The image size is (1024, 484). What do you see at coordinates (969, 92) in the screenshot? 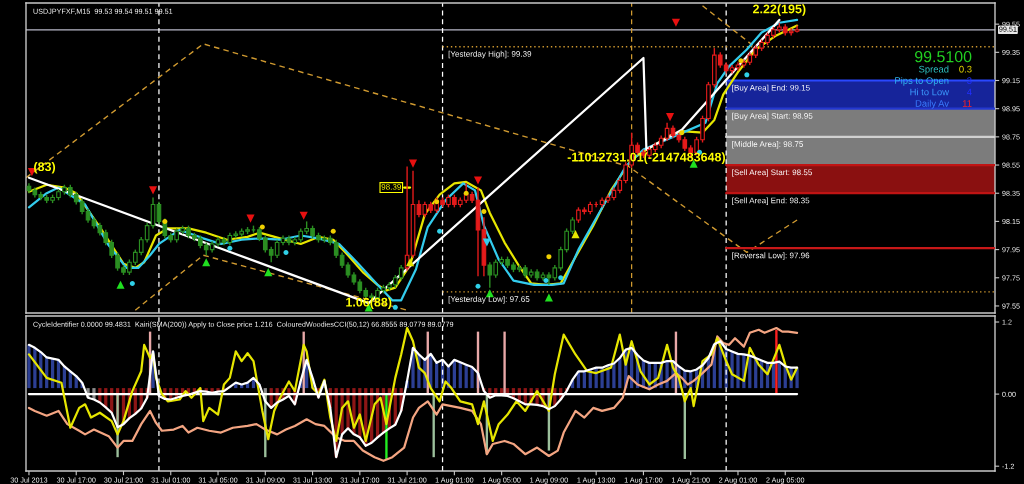
I see `annotation: 4` at bounding box center [969, 92].